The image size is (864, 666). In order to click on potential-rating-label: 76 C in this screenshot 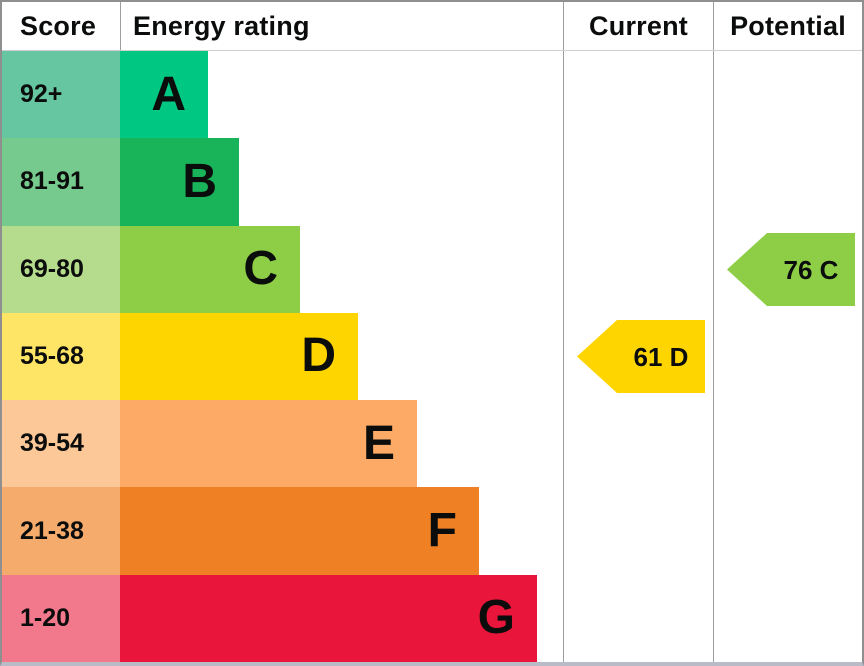, I will do `click(811, 270)`.